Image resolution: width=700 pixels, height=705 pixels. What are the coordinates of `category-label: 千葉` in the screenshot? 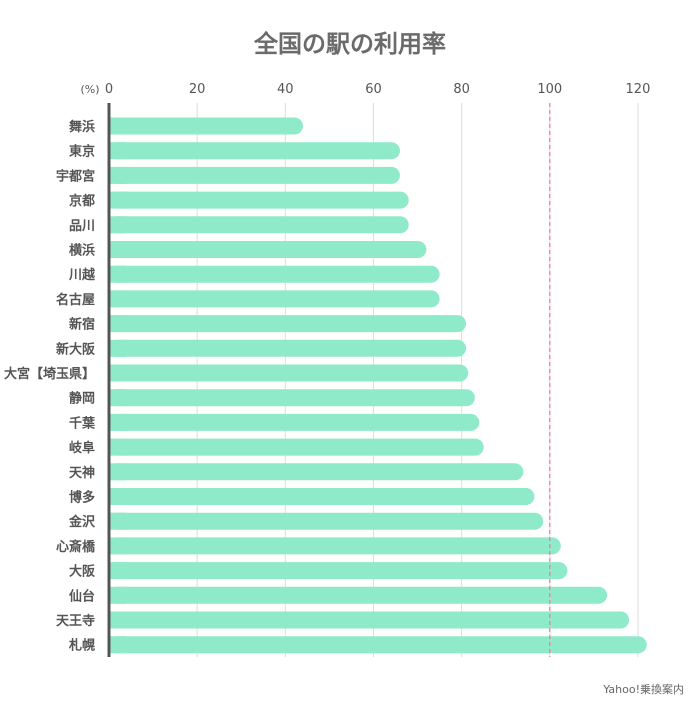 It's located at (82, 423).